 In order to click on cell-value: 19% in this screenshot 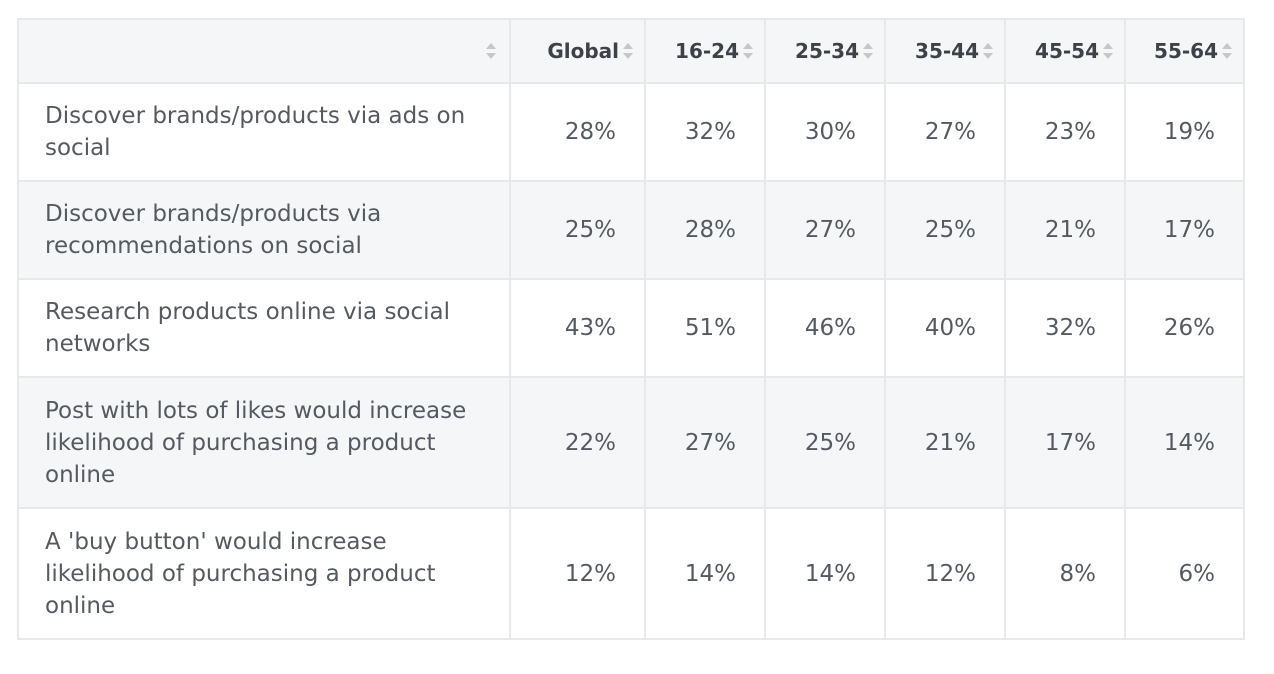, I will do `click(1184, 132)`.